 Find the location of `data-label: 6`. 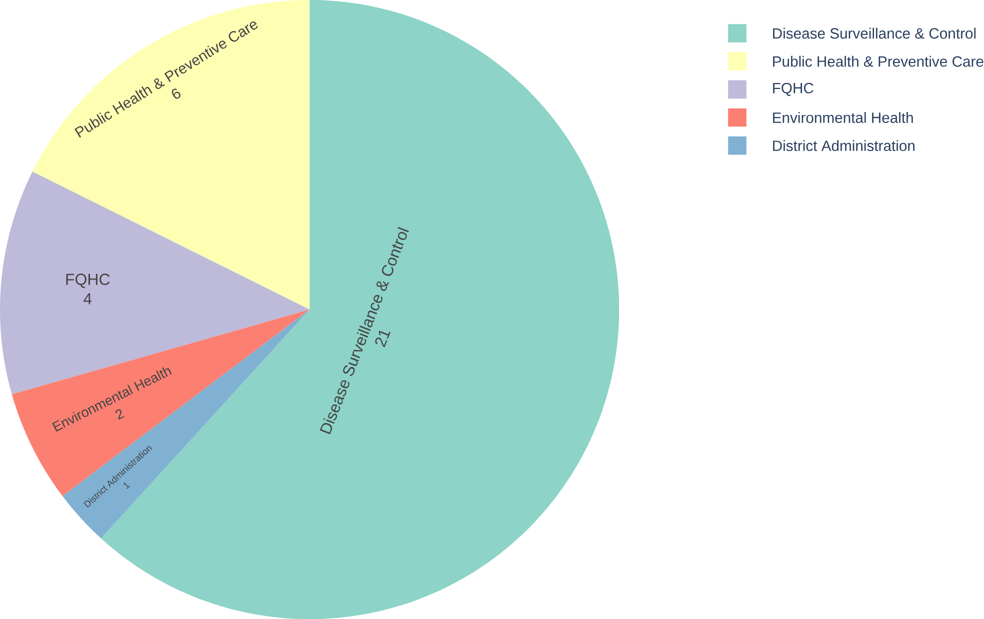

data-label: 6 is located at coordinates (176, 93).